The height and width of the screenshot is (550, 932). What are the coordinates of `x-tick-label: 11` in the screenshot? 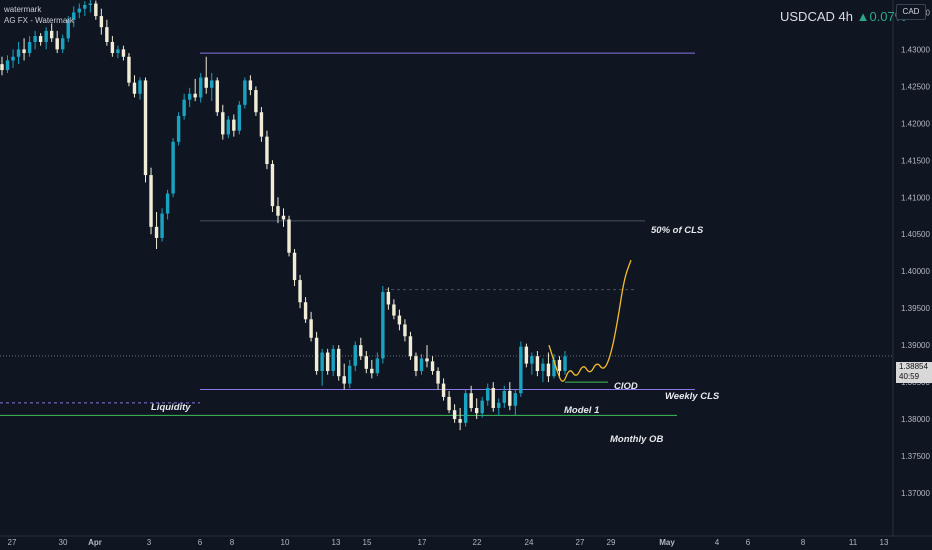 It's located at (853, 542).